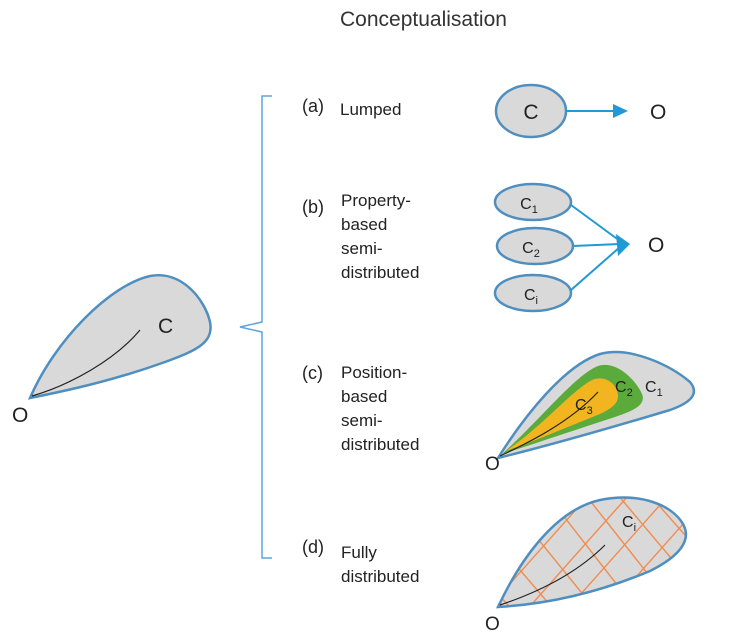 The image size is (746, 639). What do you see at coordinates (656, 245) in the screenshot?
I see `property-outlet-label: O` at bounding box center [656, 245].